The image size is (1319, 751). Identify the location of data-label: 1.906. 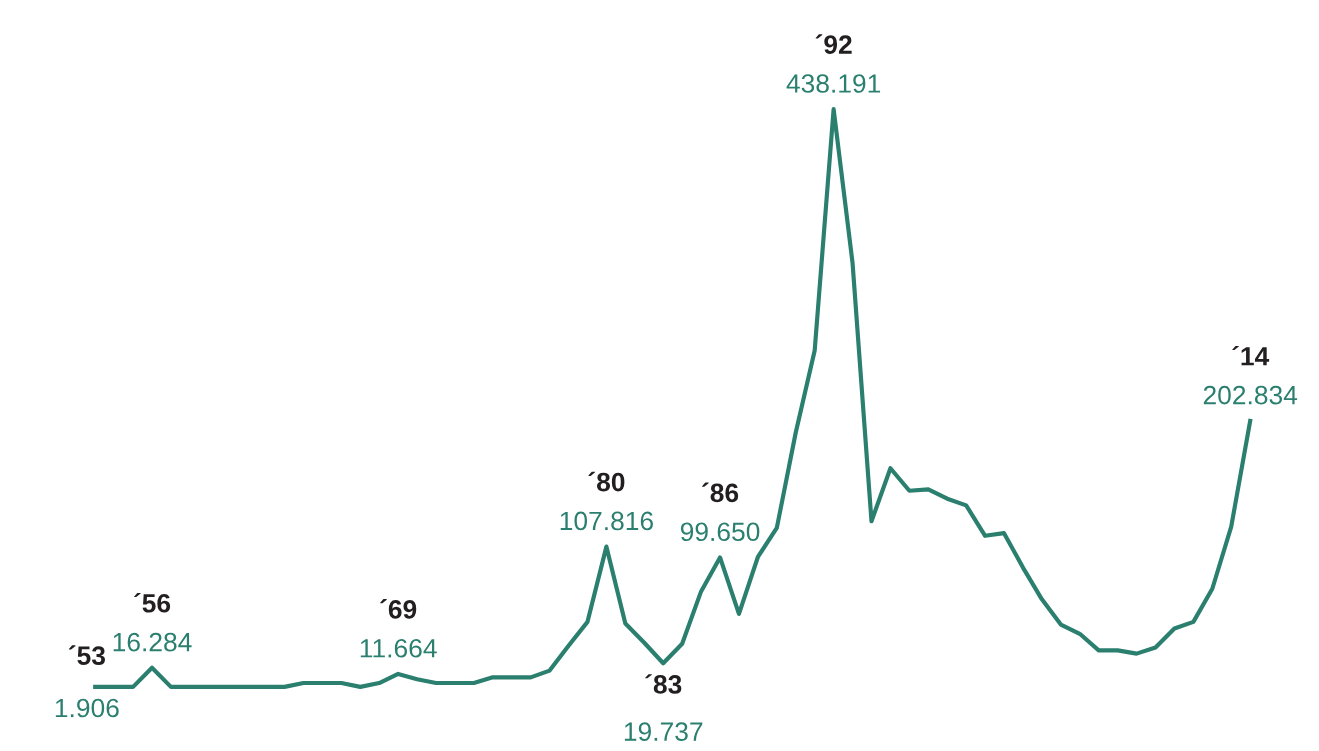
(87, 708).